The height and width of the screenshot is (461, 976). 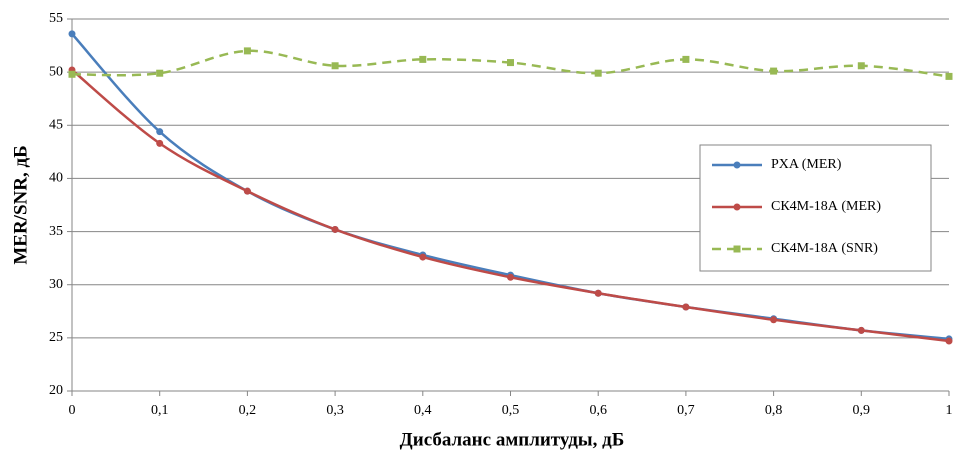 What do you see at coordinates (824, 248) in the screenshot?
I see `legend-label: СК4М-18А (SNR)` at bounding box center [824, 248].